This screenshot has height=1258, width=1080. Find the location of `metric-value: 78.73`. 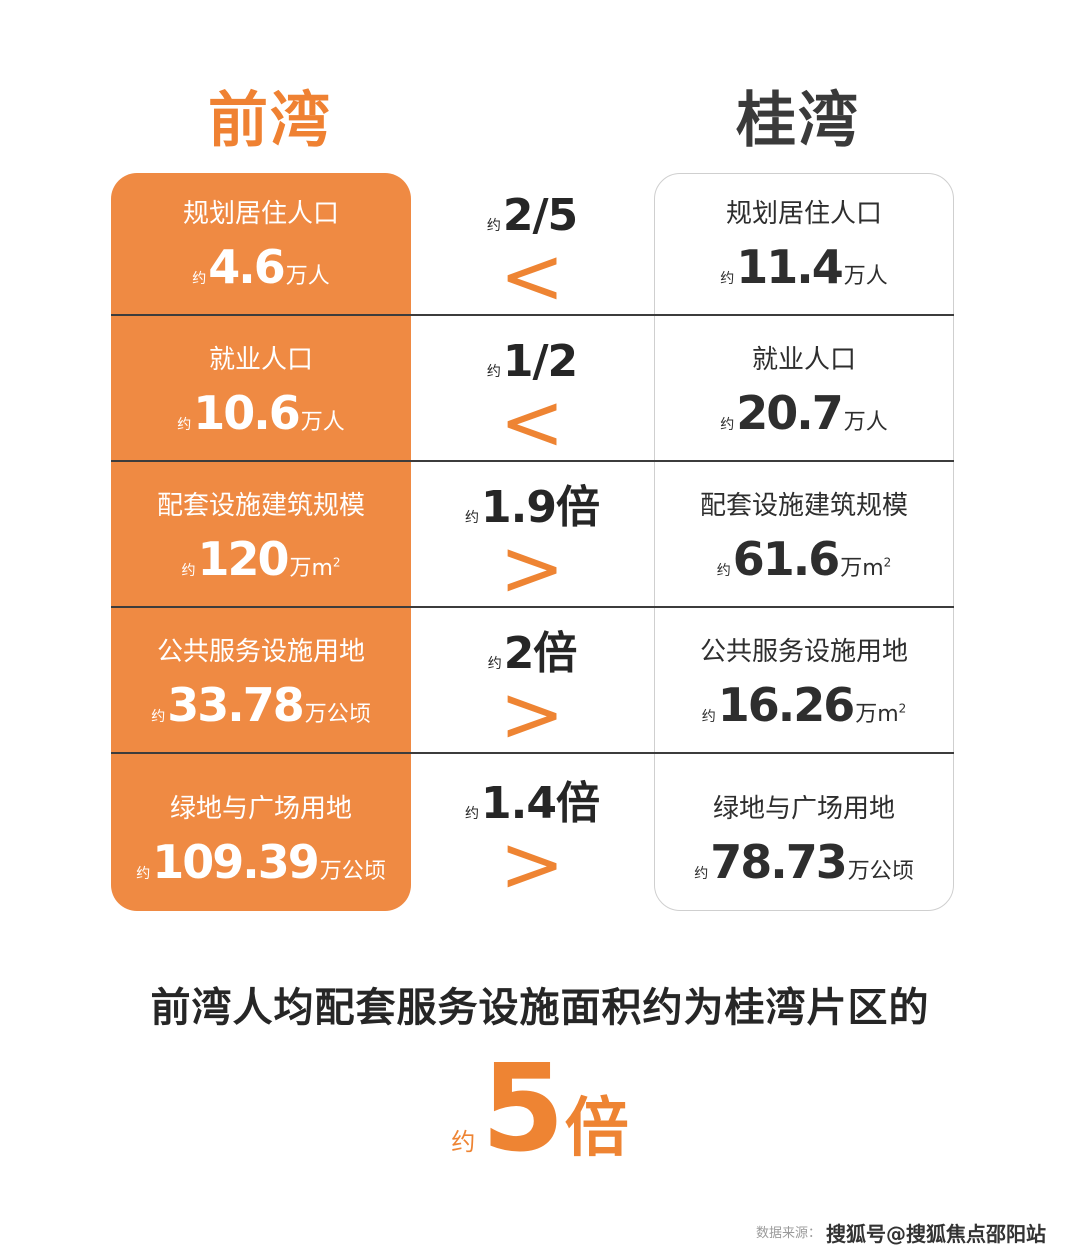

metric-value: 78.73 is located at coordinates (779, 862).